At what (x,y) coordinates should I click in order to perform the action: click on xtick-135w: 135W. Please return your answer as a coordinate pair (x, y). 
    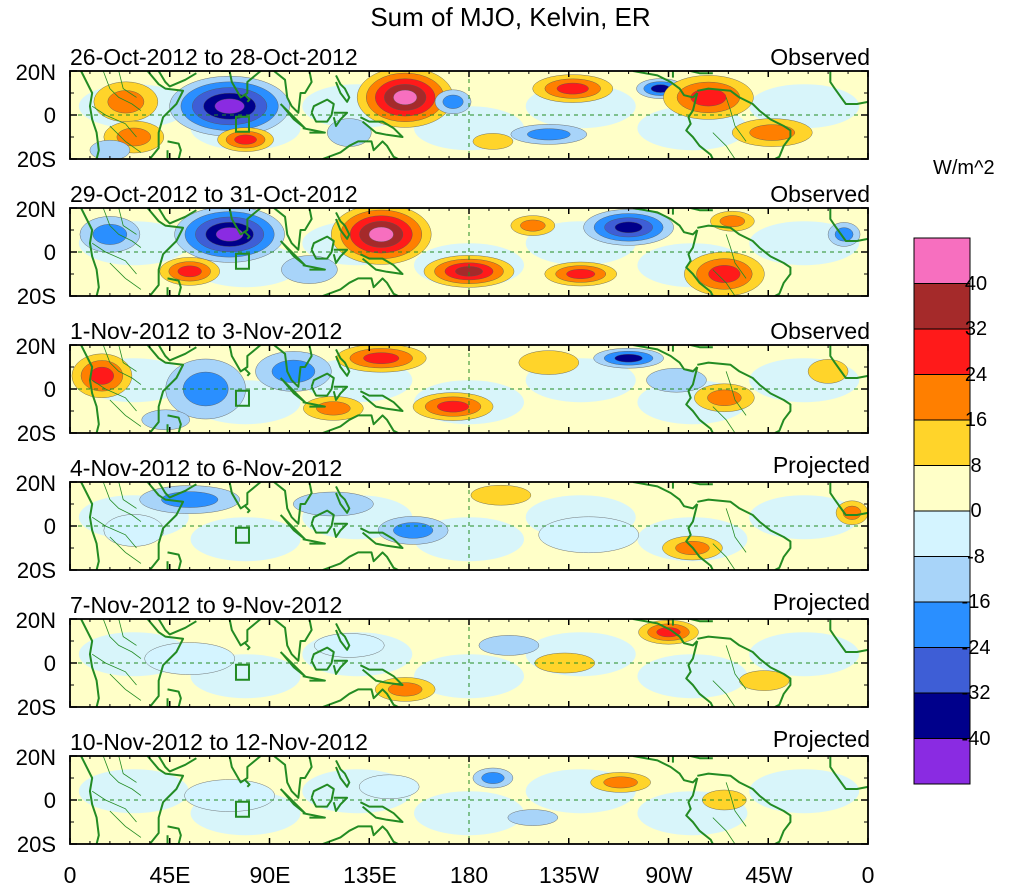
    Looking at the image, I should click on (569, 875).